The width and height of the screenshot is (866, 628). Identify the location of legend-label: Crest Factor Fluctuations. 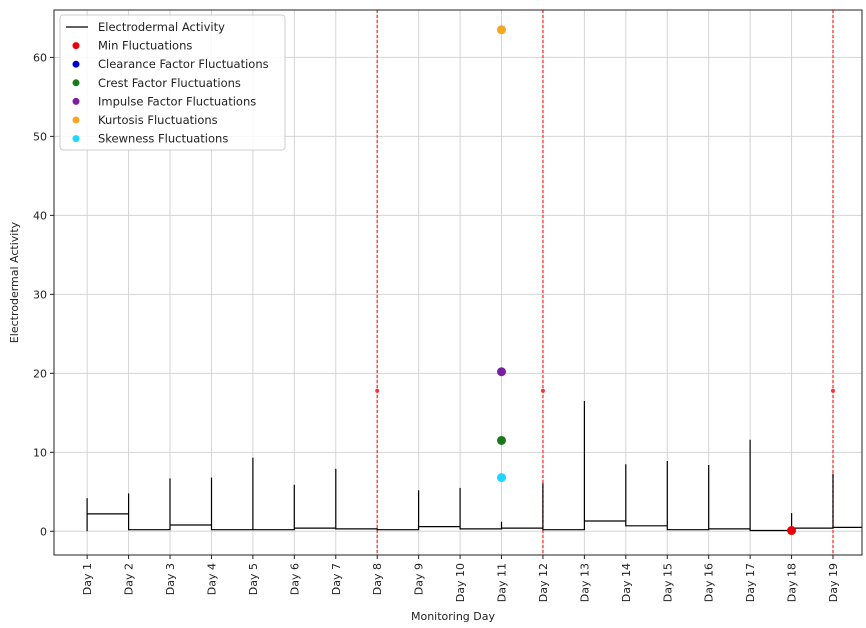
(169, 83).